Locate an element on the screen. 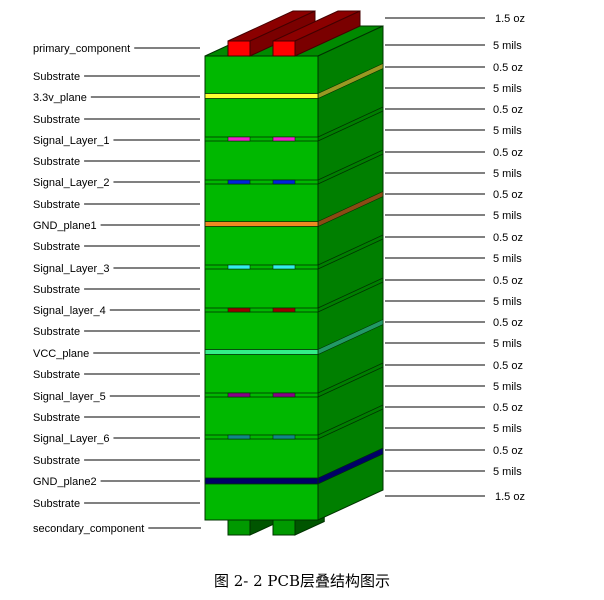 The image size is (604, 600). left-label: VCC_plane is located at coordinates (61, 354).